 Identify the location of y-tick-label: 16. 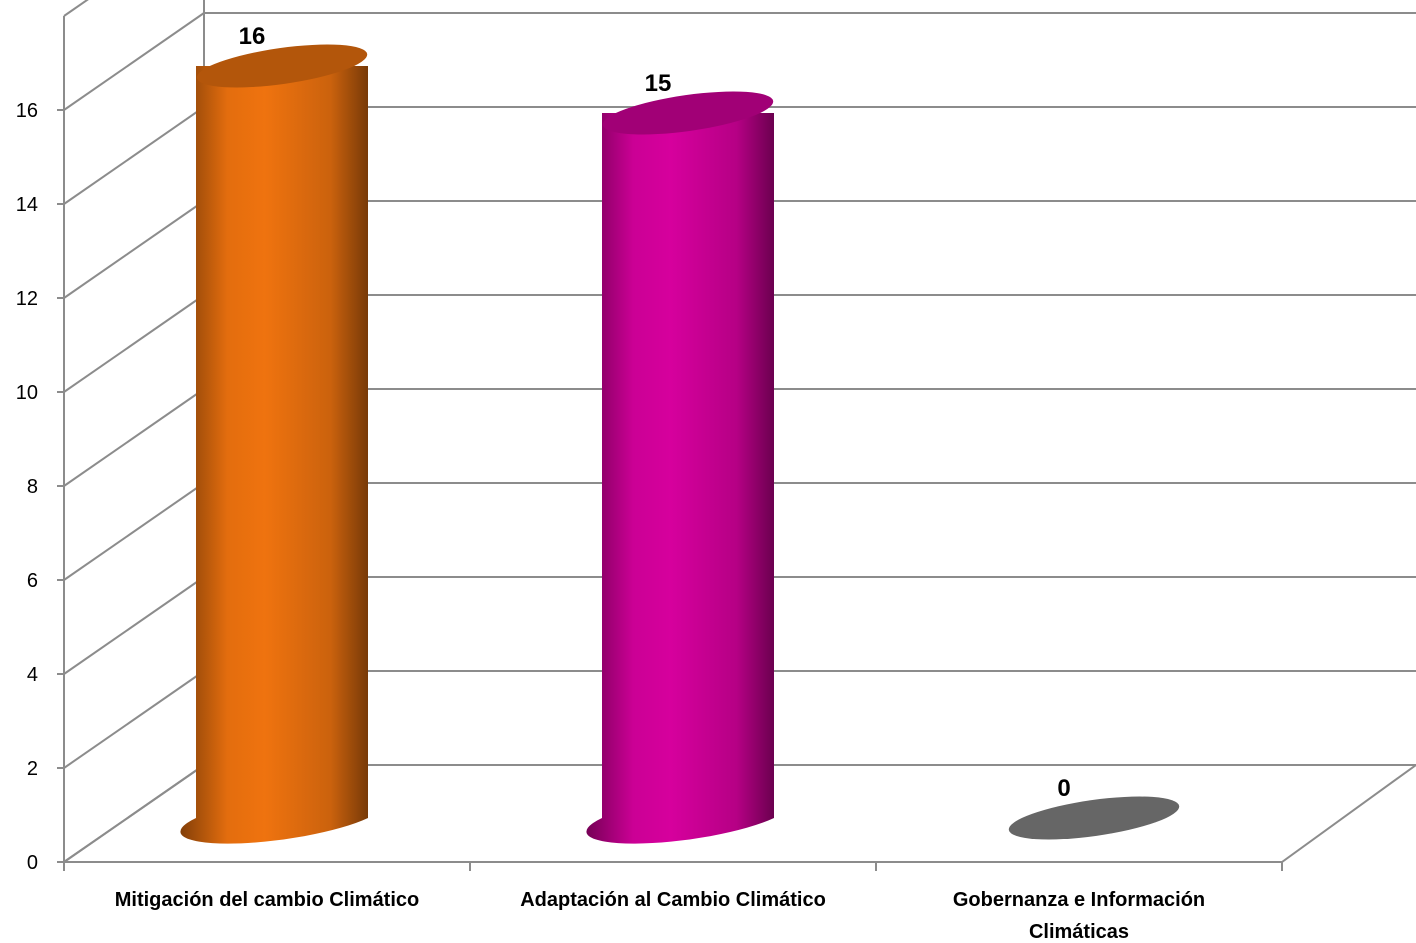
(27, 111).